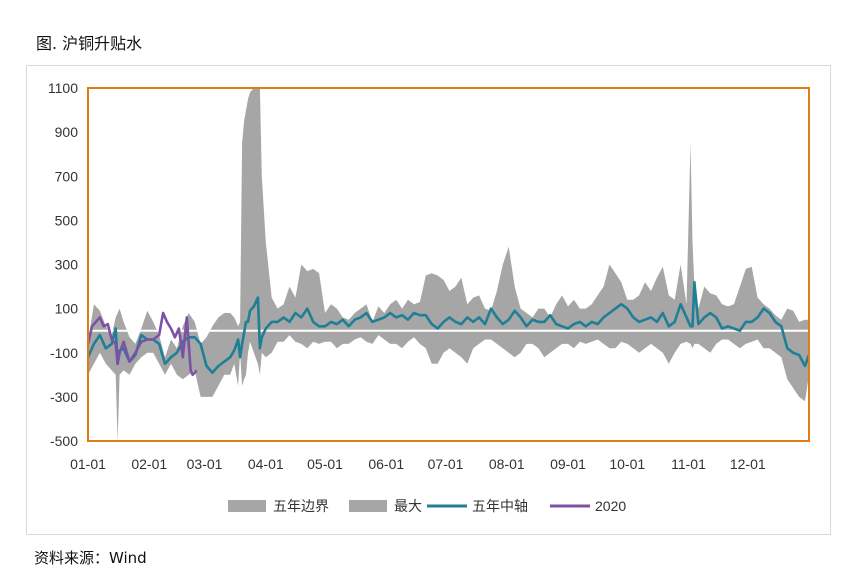  I want to click on y-axis: -500 -300 -100 100 300 500 700 900 1100, so click(63, 264).